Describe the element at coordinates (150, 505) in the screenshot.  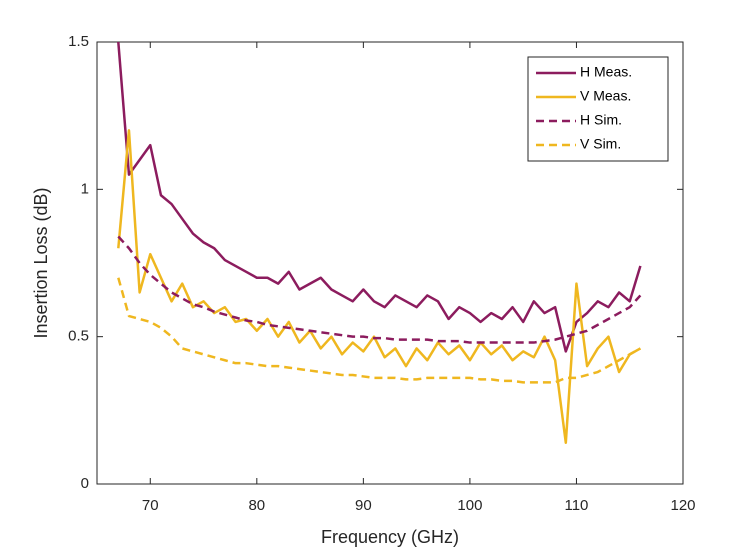
I see `x-tick-label: 70` at that location.